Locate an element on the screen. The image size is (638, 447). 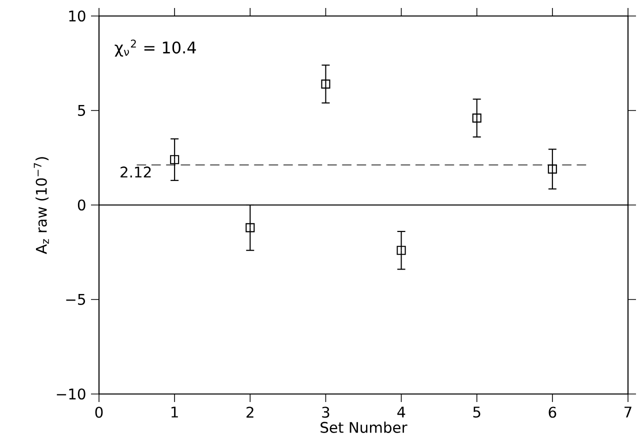
y-tick-label: −5 is located at coordinates (76, 299).